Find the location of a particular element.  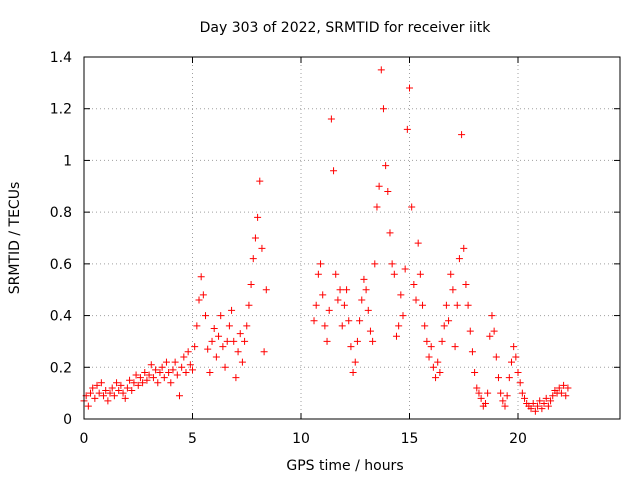

x-tick-label: 0 is located at coordinates (84, 439).